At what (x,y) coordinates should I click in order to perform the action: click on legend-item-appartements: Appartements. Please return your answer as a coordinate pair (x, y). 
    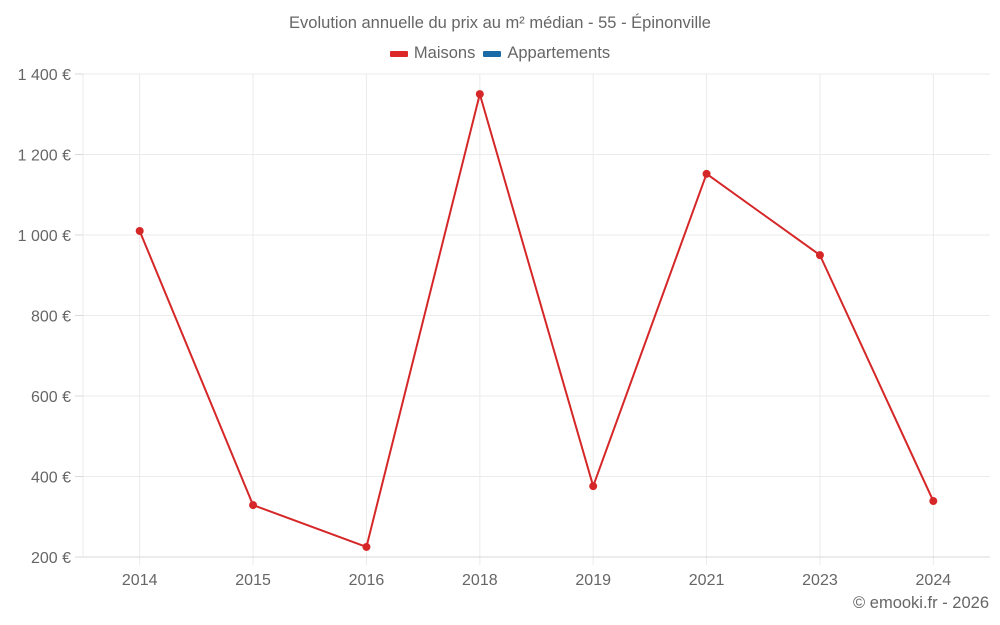
    Looking at the image, I should click on (546, 53).